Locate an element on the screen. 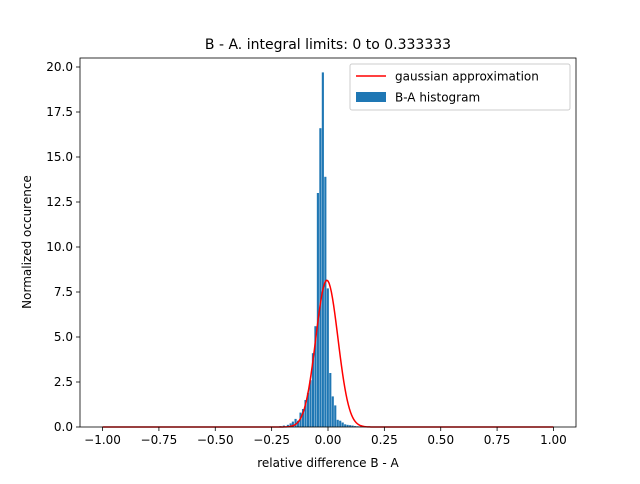 The height and width of the screenshot is (484, 640). chart-title: B - A. integral limits: 0 to 0.333333 is located at coordinates (328, 45).